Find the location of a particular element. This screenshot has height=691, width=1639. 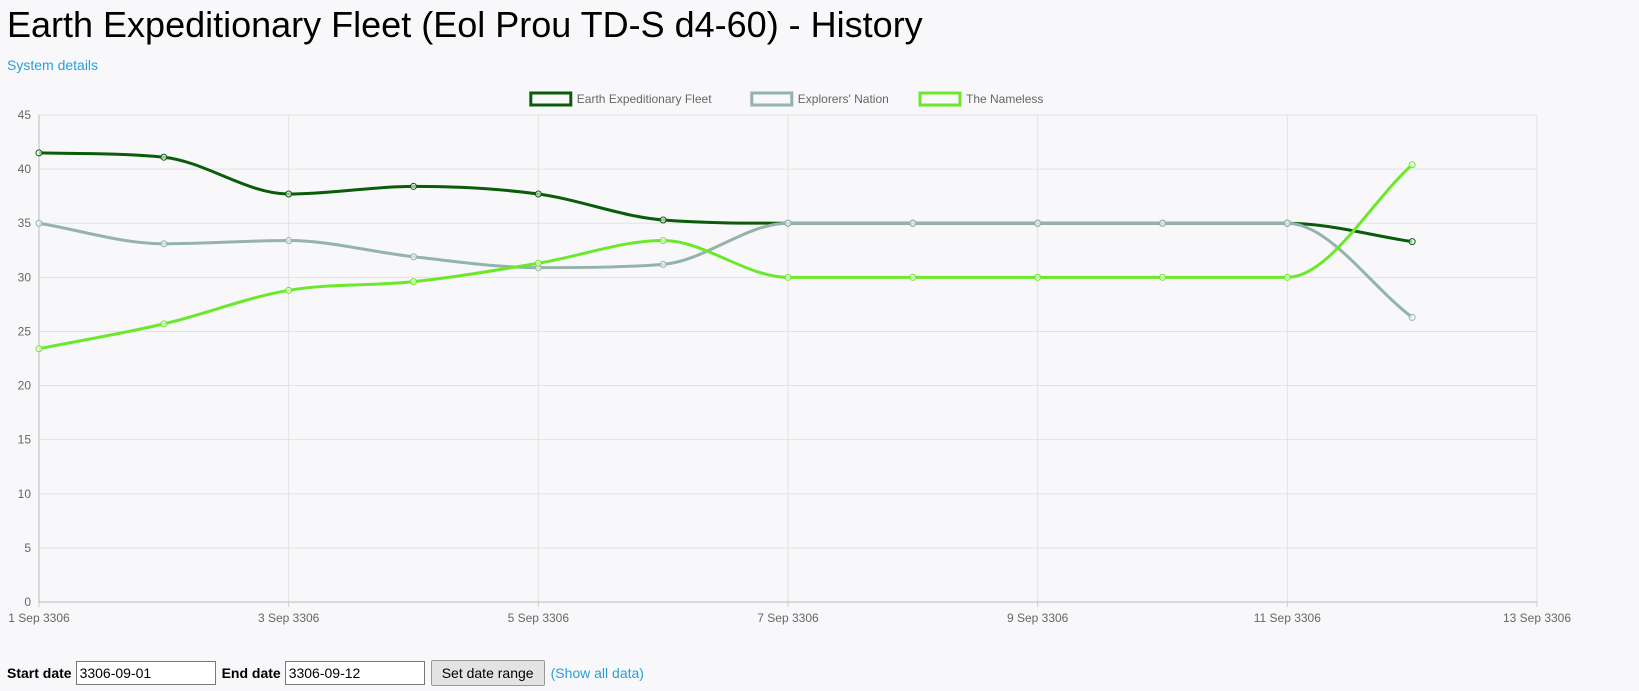

end-date-label: End date is located at coordinates (251, 673).